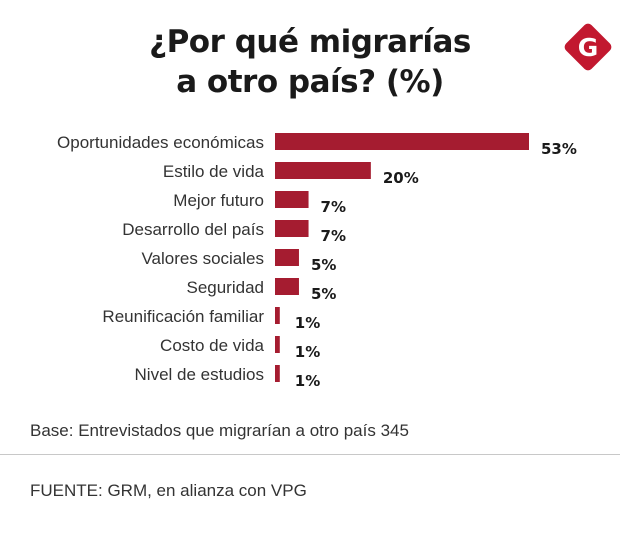 The image size is (620, 536). Describe the element at coordinates (193, 229) in the screenshot. I see `category-label: Desarrollo del país` at that location.